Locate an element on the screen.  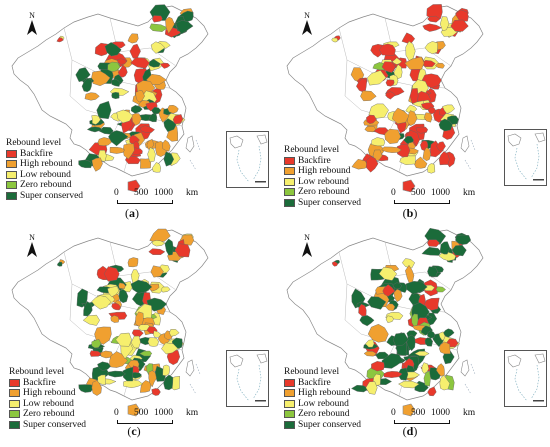
inset-map is located at coordinates (248, 377).